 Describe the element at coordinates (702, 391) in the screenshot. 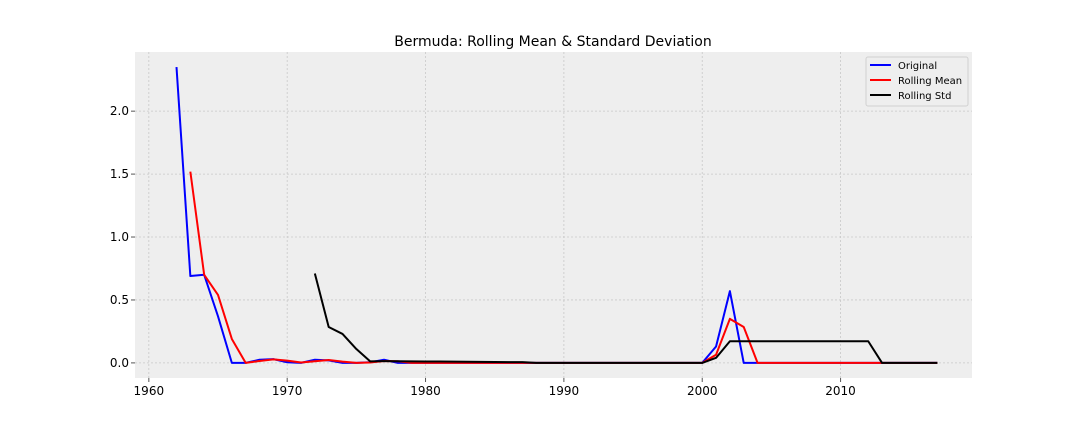

I see `x-tick-label: 2000` at that location.